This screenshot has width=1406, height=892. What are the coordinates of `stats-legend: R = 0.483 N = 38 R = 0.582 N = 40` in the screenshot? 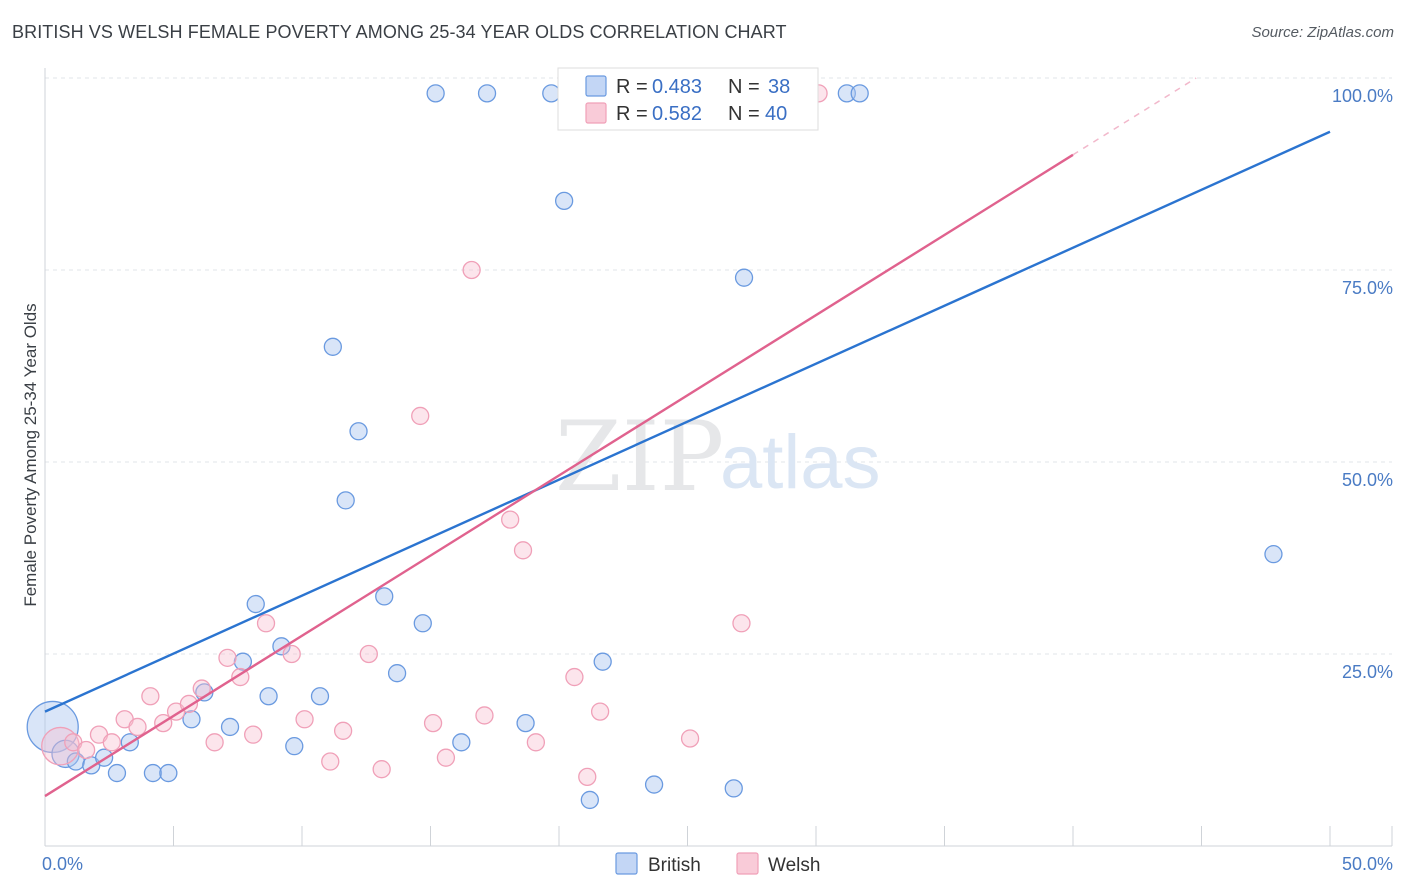 It's located at (688, 99).